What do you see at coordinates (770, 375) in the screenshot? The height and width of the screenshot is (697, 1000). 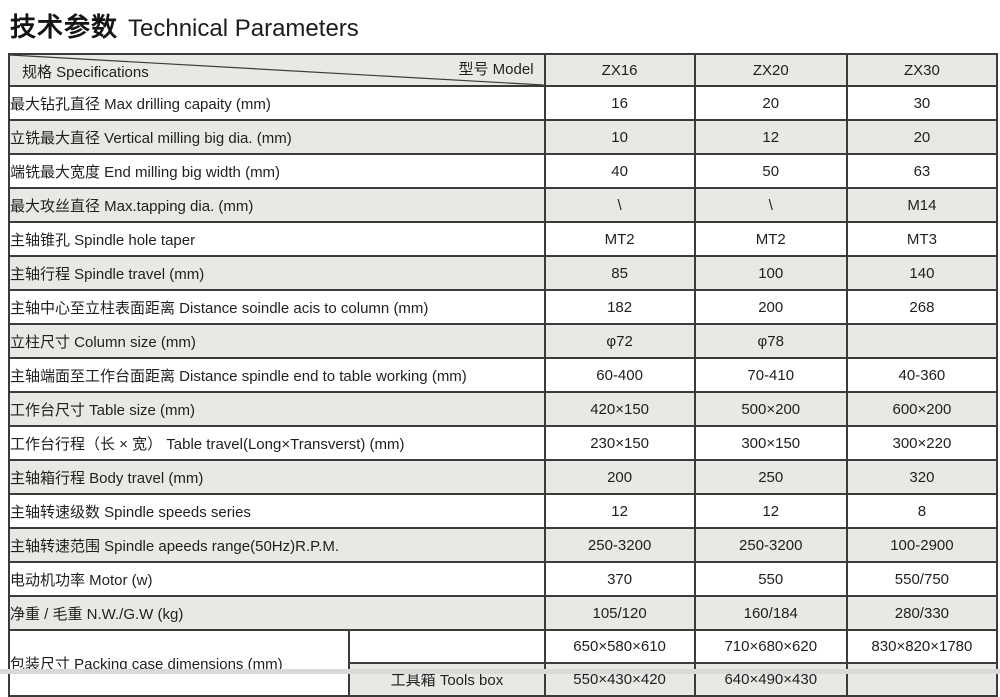 I see `cell-value: 70-410` at bounding box center [770, 375].